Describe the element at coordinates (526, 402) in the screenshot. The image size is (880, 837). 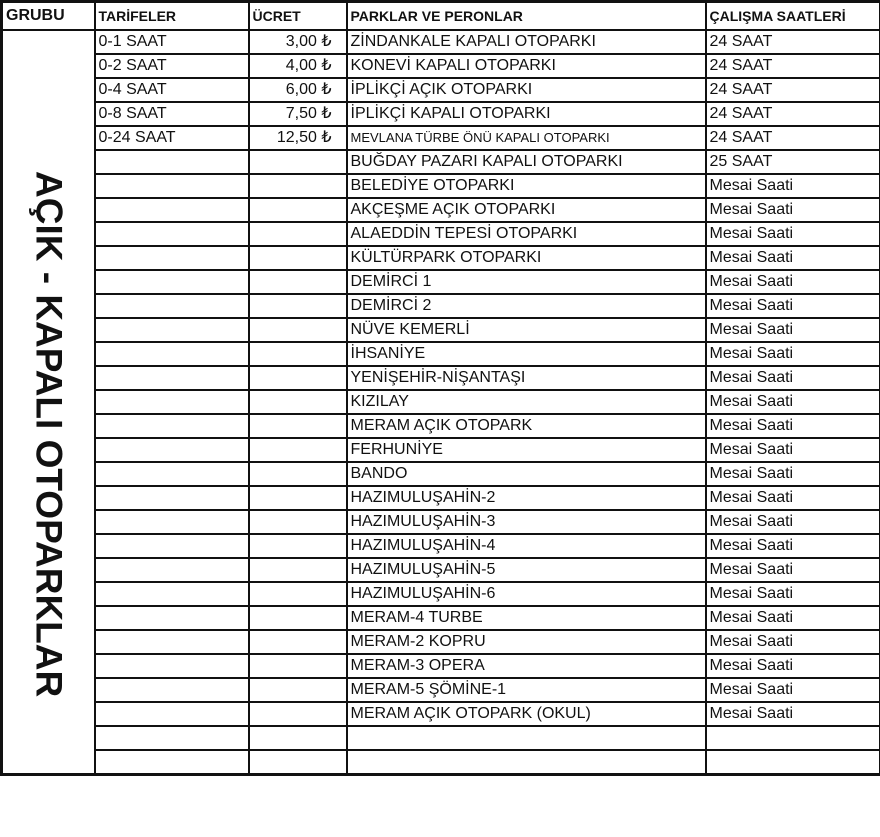
I see `park-cell: KIZILAY` at that location.